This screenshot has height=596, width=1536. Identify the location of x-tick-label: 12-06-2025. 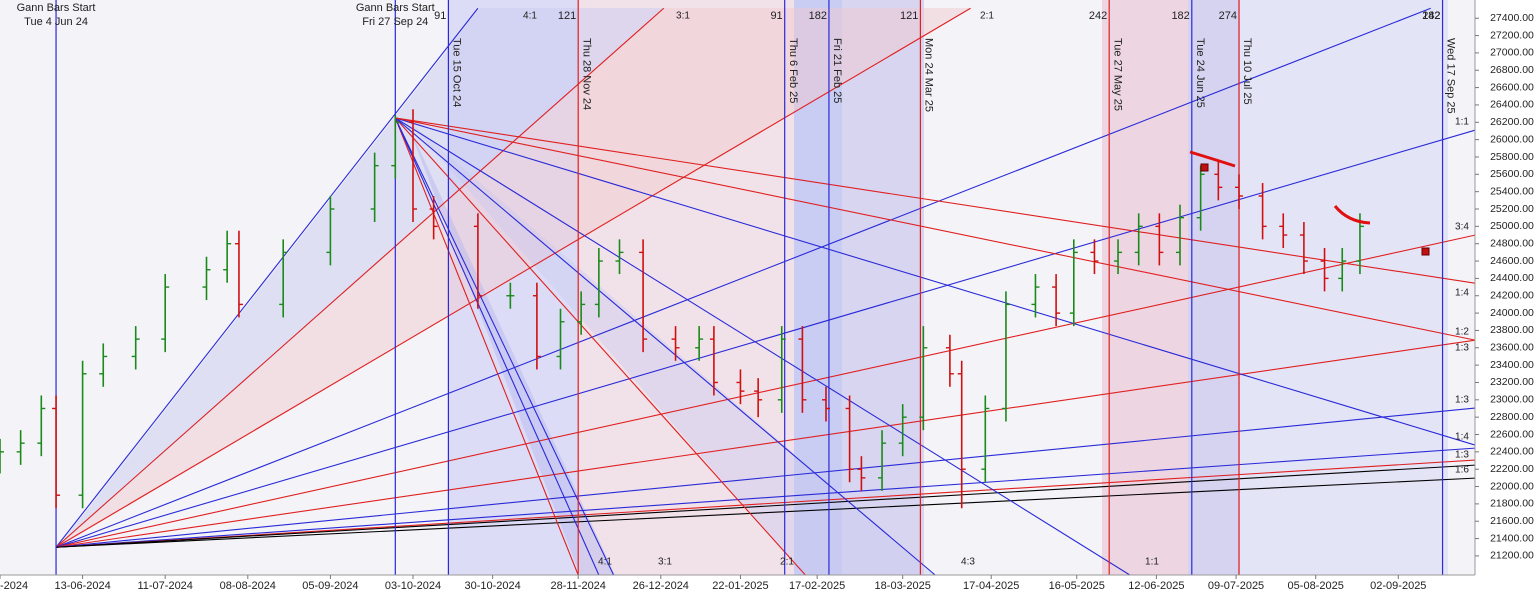
(1156, 586).